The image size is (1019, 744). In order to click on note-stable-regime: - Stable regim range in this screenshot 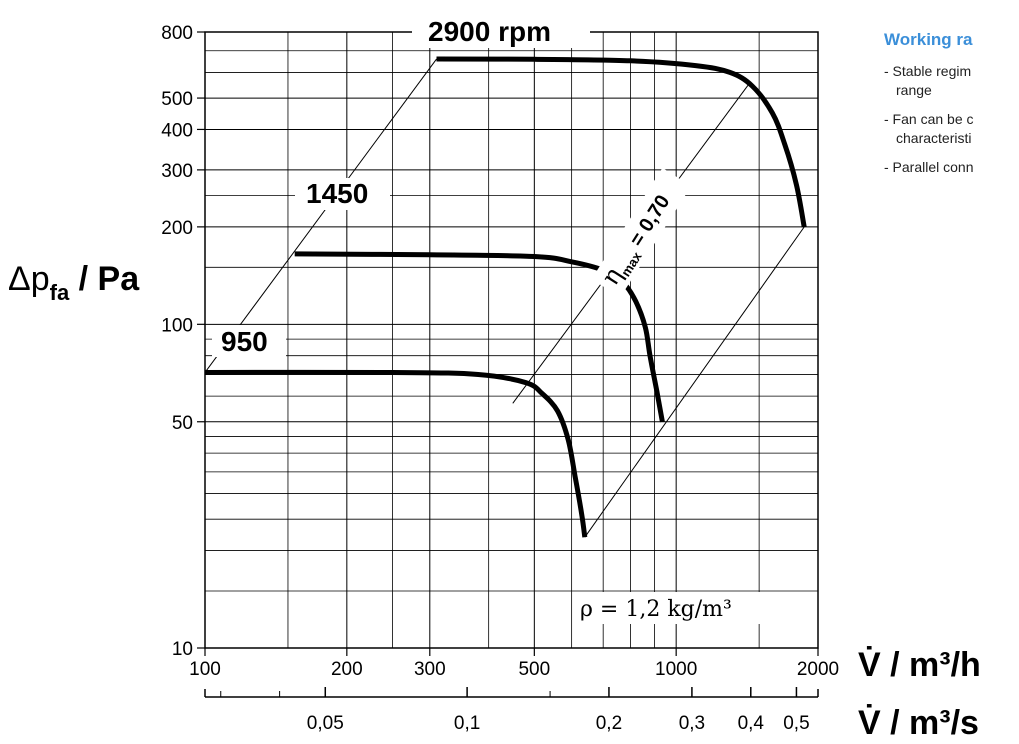, I will do `click(928, 80)`.